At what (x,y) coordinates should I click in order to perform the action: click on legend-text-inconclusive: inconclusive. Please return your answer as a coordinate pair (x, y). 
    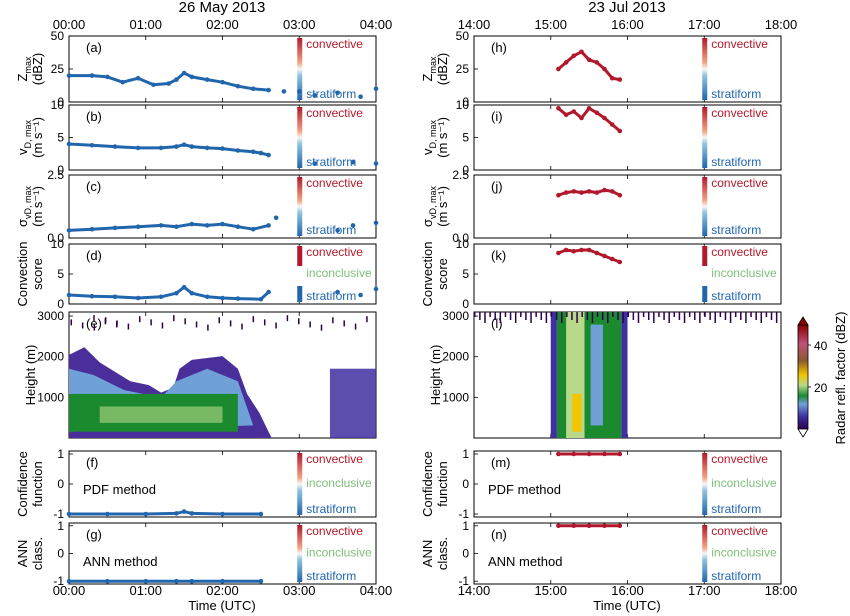
    Looking at the image, I should click on (339, 553).